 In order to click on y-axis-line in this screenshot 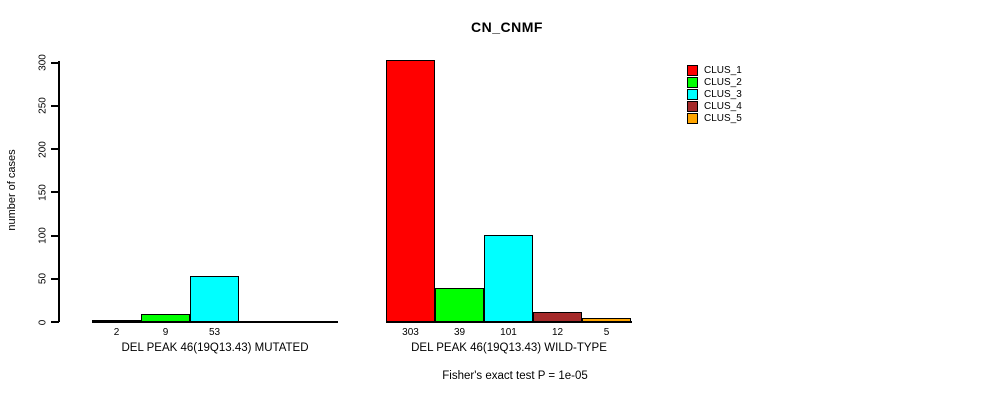, I will do `click(59, 191)`.